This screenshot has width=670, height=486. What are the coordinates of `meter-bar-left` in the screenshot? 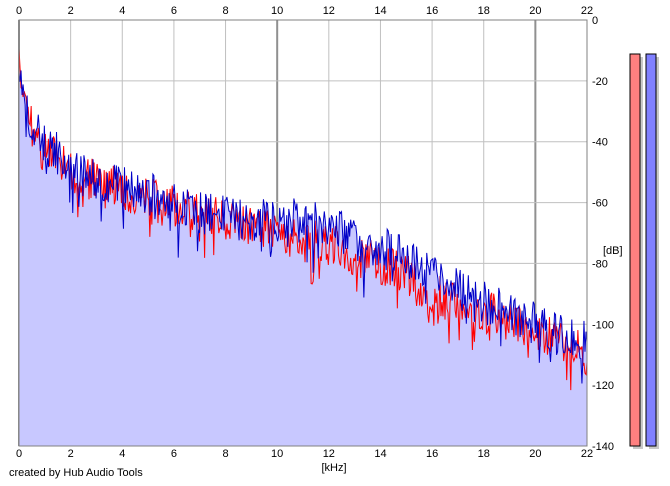 It's located at (635, 250).